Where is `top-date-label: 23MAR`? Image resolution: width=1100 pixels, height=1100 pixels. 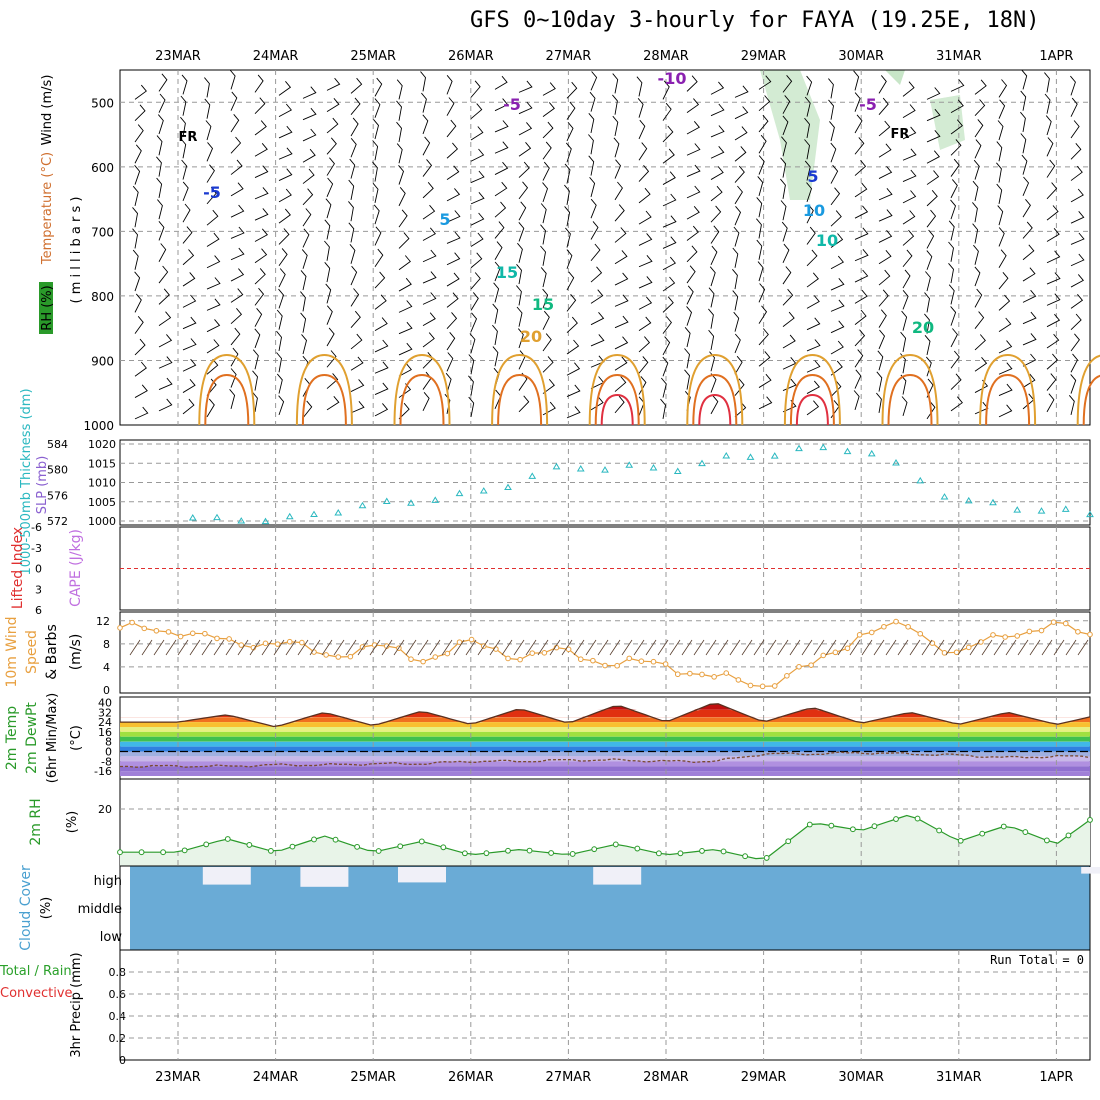
top-date-label: 23MAR is located at coordinates (178, 56).